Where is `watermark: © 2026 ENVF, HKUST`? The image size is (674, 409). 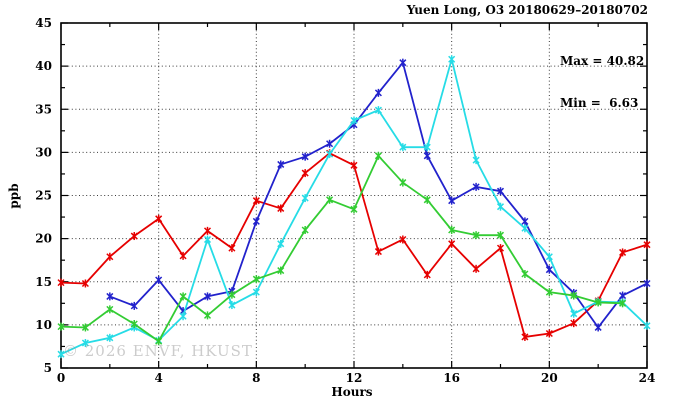 watermark: © 2026 ENVF, HKUST is located at coordinates (158, 351).